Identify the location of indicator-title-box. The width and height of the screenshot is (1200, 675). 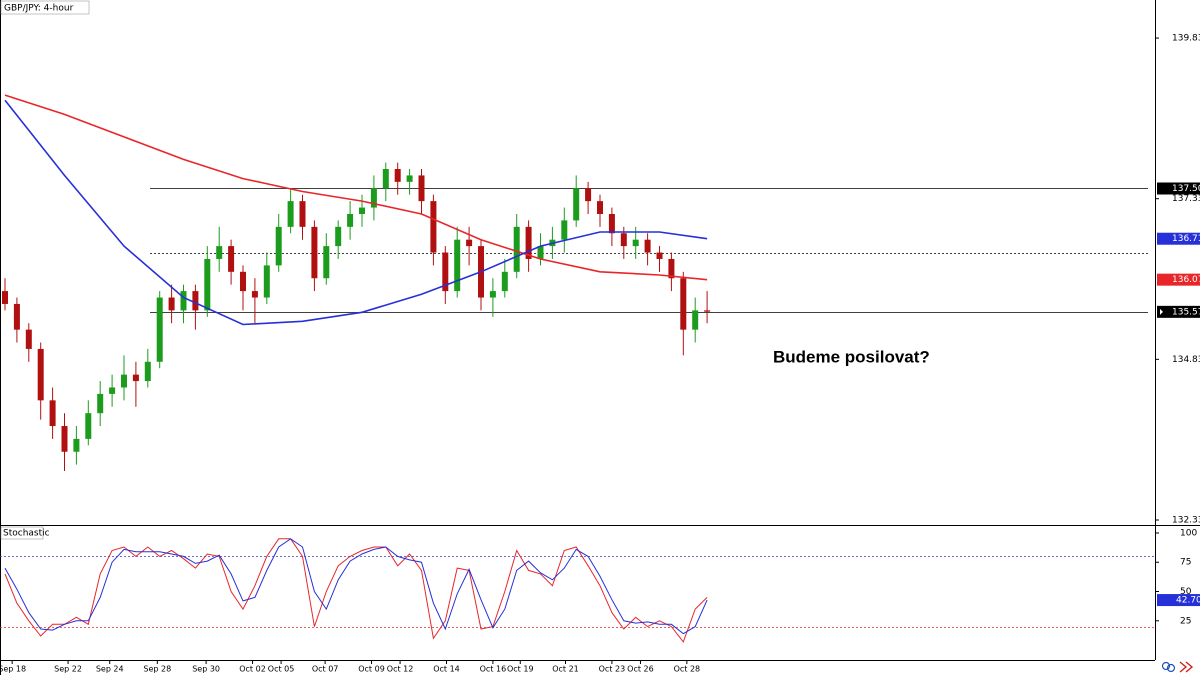
(22, 533).